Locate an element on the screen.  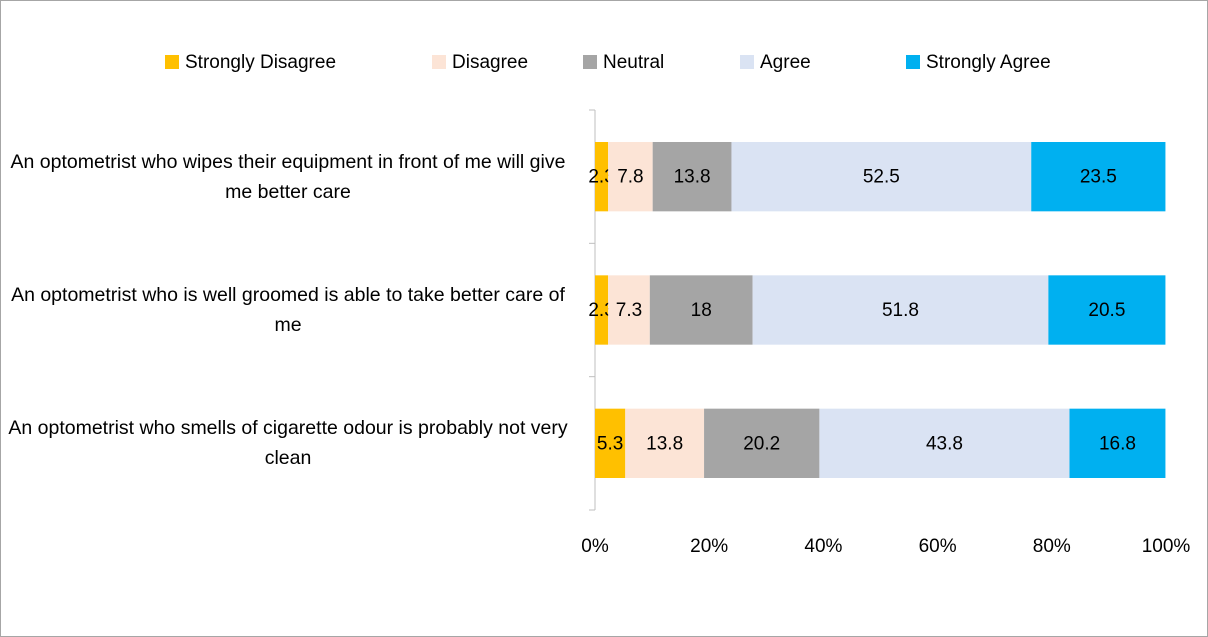
data-label: 7.3 is located at coordinates (629, 310).